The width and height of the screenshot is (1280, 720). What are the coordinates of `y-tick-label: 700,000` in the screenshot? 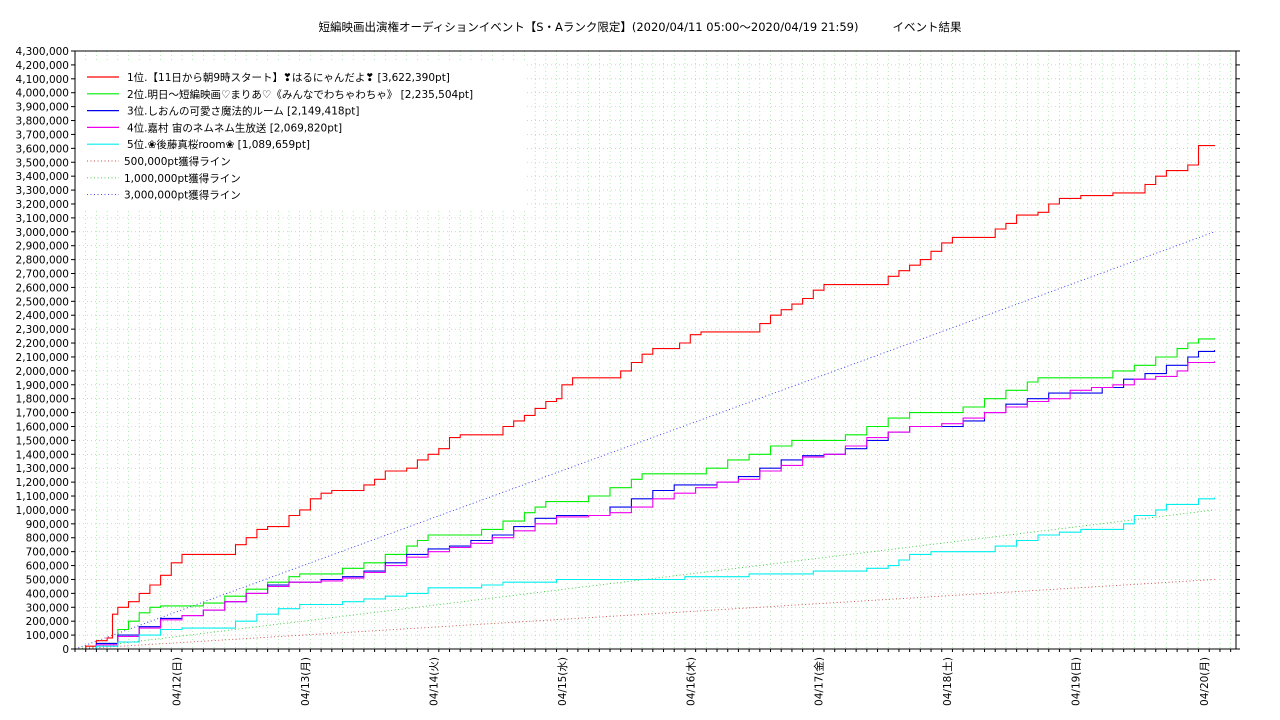 It's located at (47, 553).